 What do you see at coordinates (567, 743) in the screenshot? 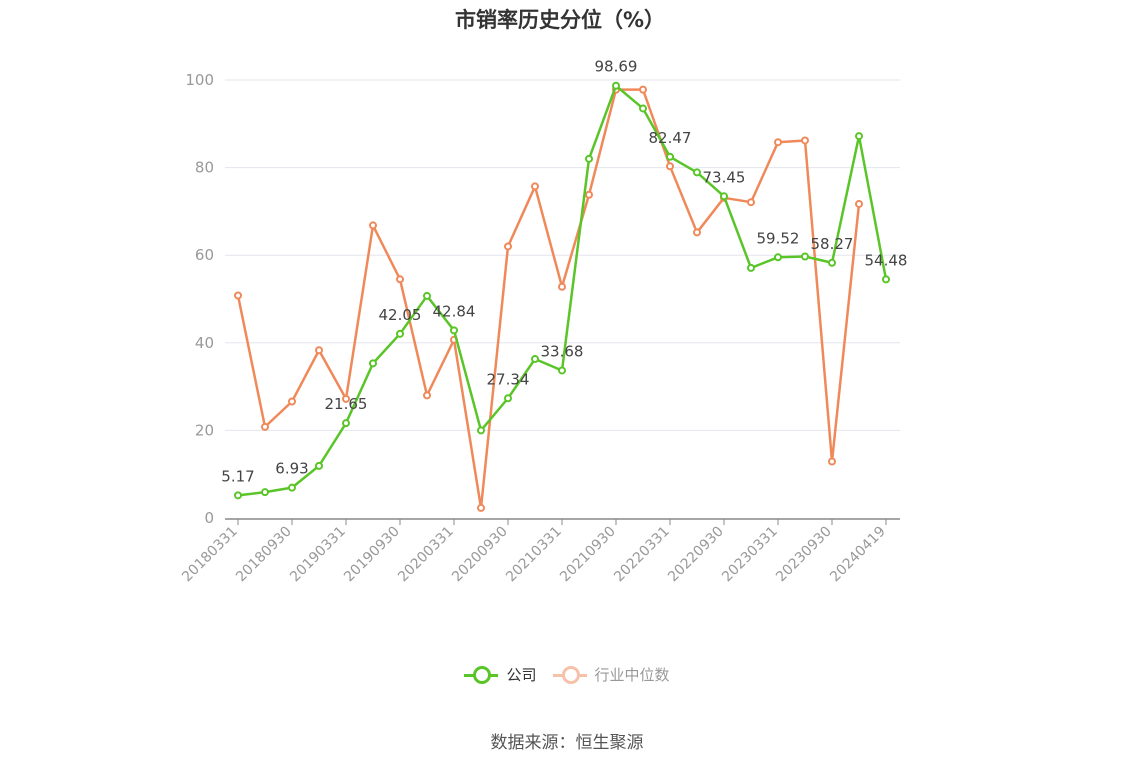
I see `source-note: 数据来源：恒生聚源` at bounding box center [567, 743].